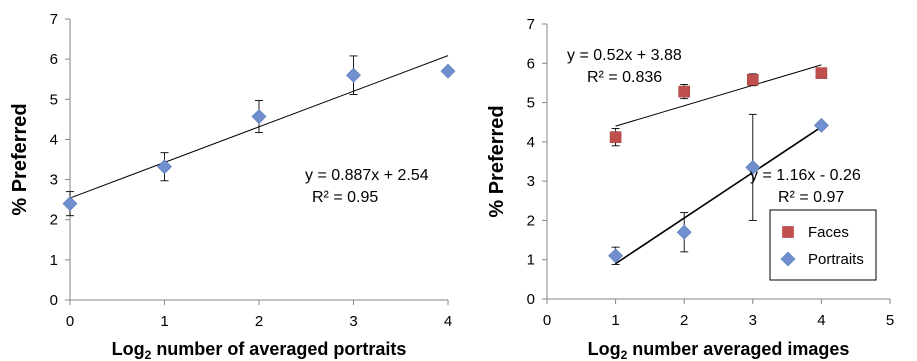  I want to click on legend-box, so click(823, 245).